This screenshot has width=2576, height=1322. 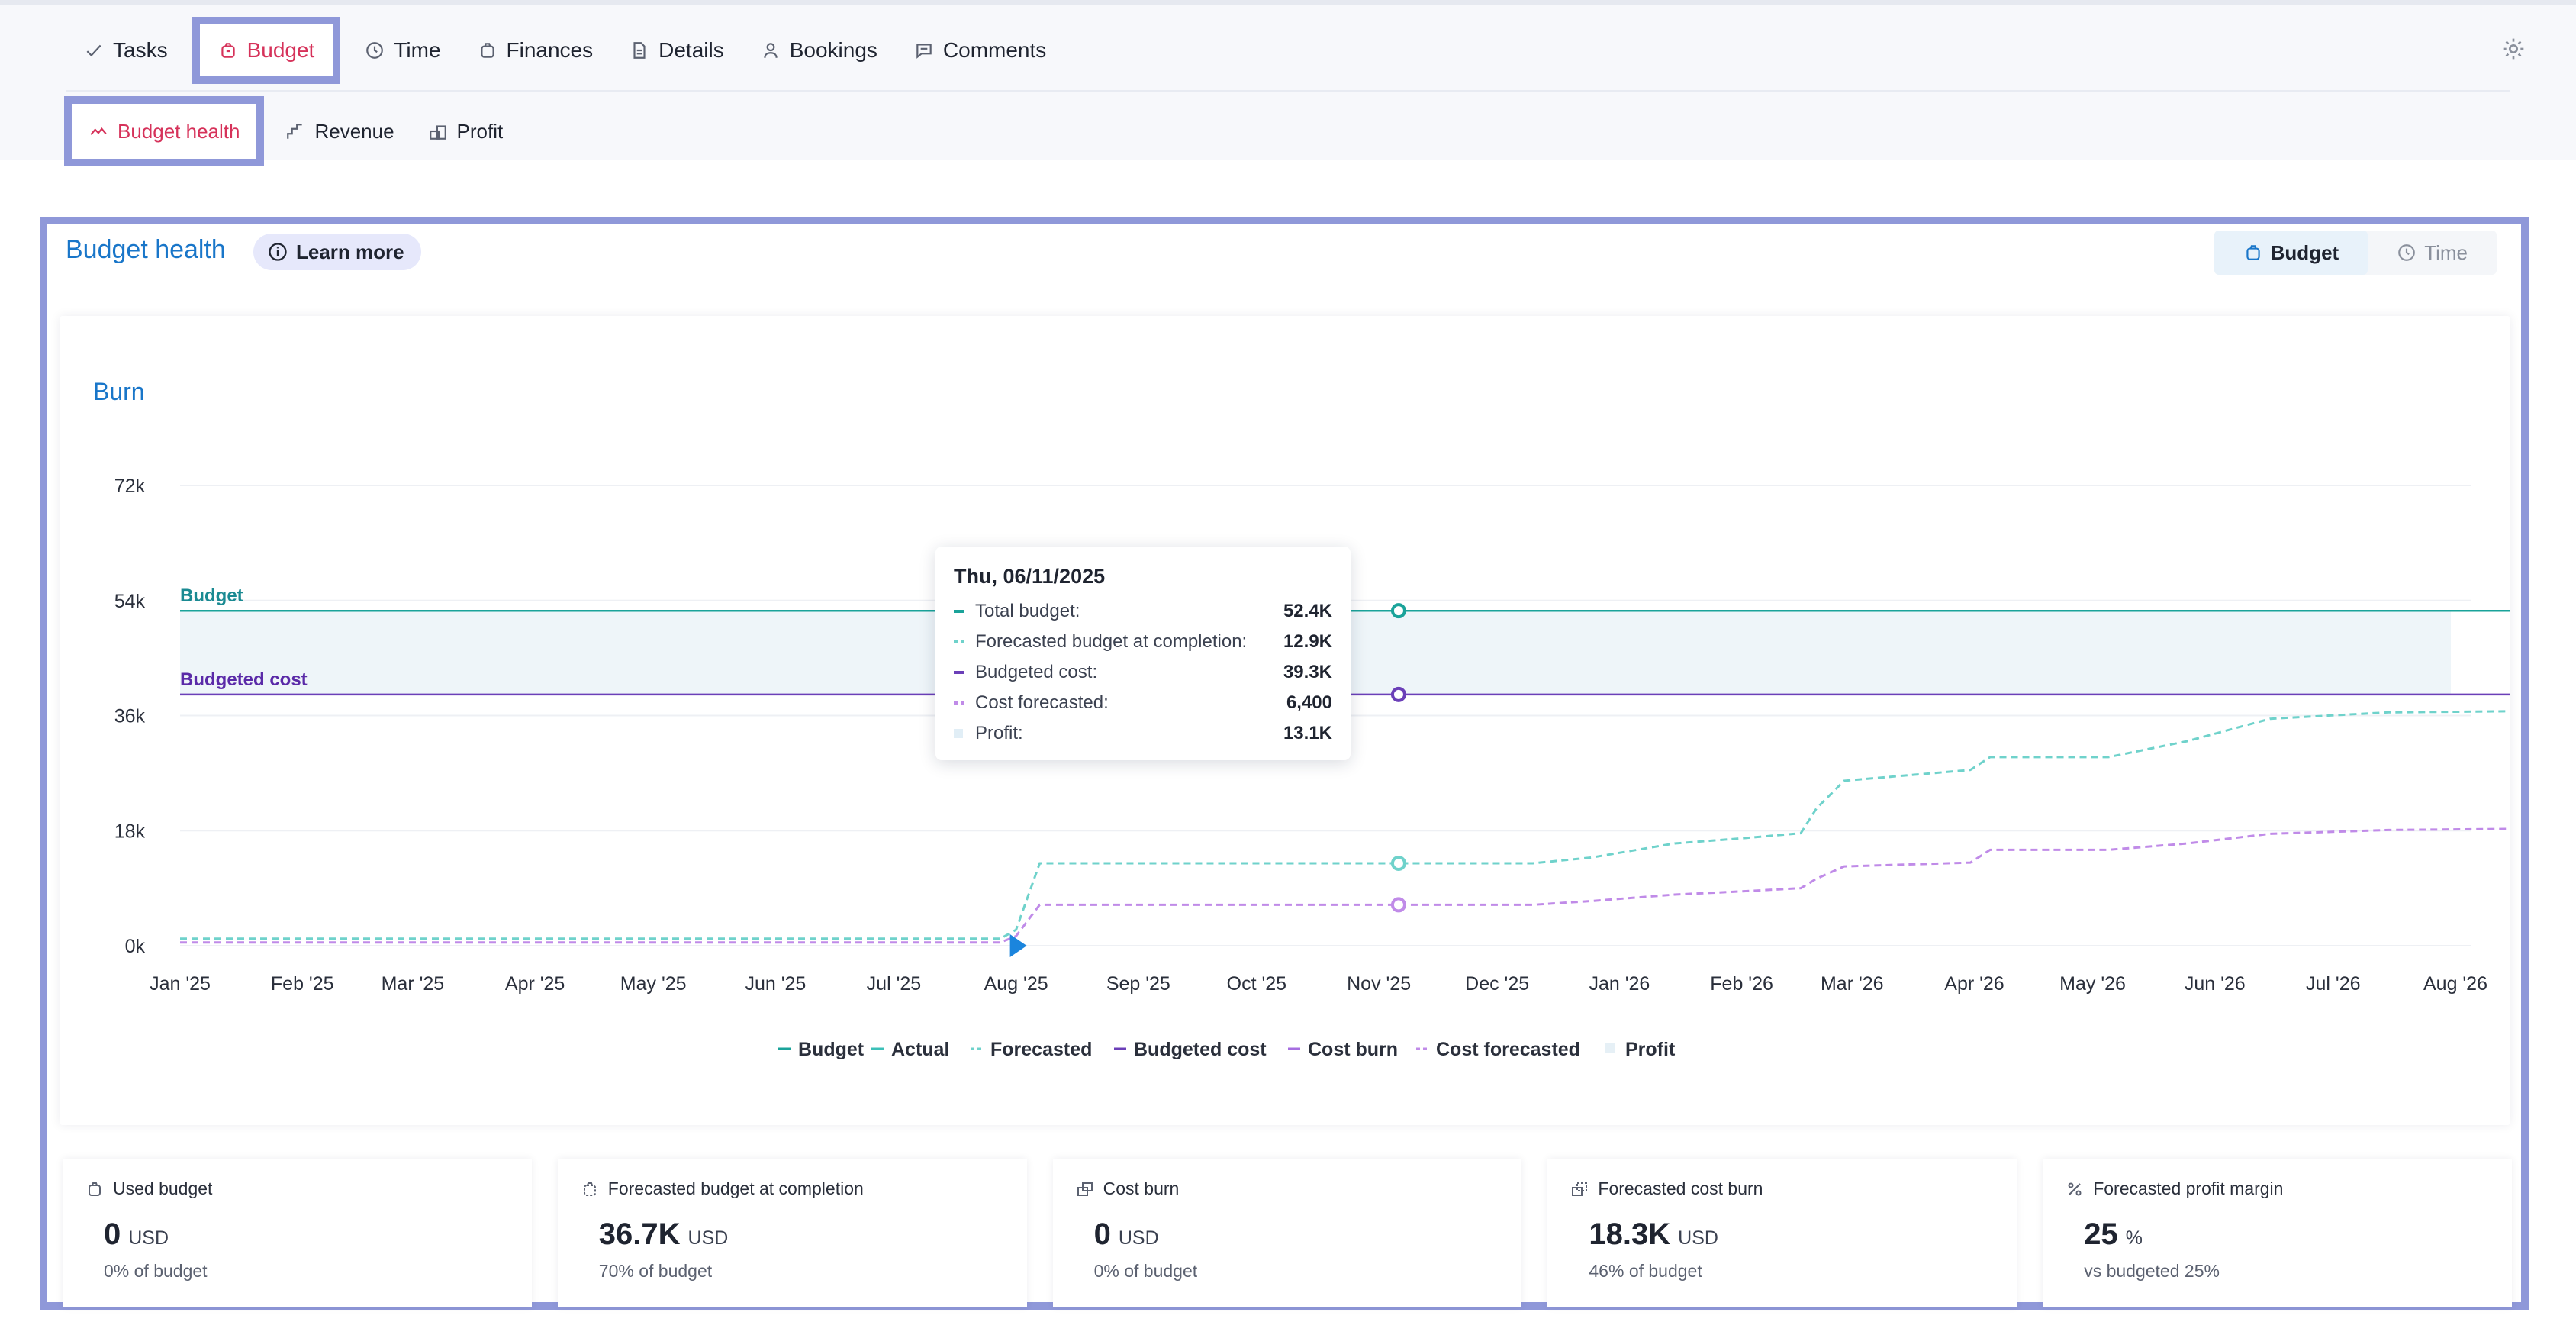 What do you see at coordinates (2291, 253) in the screenshot?
I see `toggle-budget: Budget` at bounding box center [2291, 253].